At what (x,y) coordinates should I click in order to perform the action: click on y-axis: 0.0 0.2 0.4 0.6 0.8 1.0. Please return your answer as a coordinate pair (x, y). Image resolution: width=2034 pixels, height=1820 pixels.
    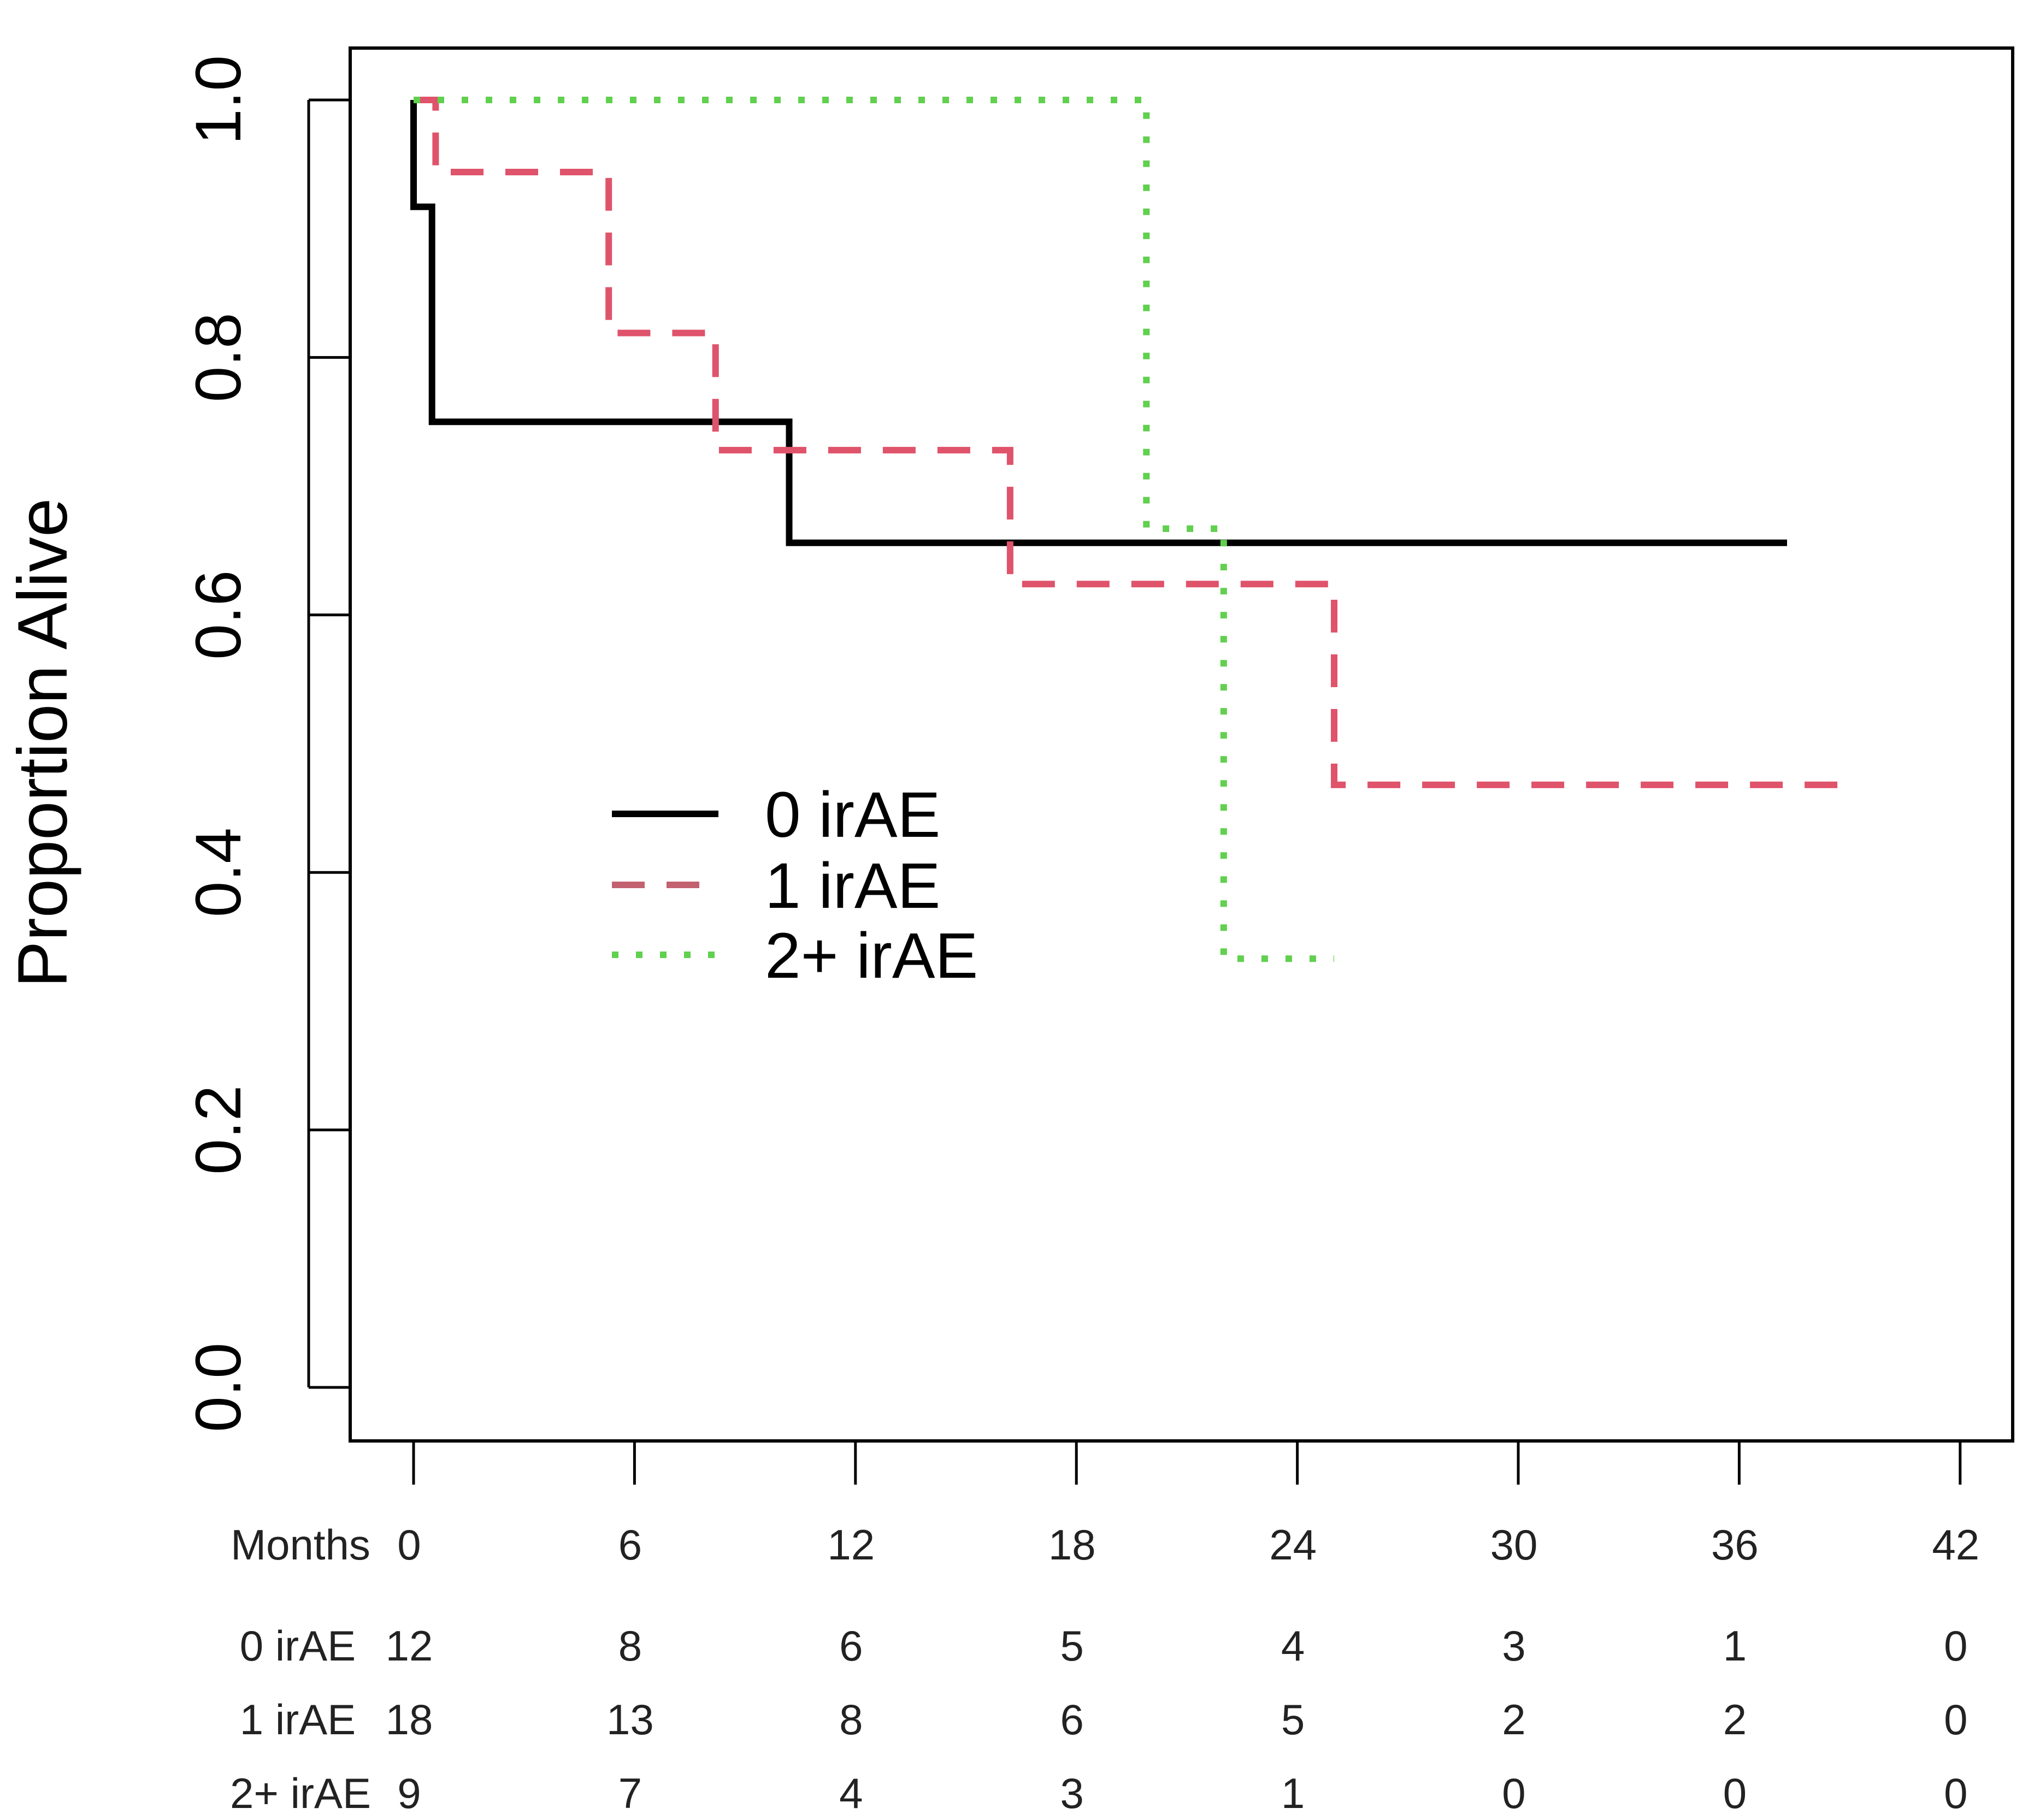
    Looking at the image, I should click on (266, 743).